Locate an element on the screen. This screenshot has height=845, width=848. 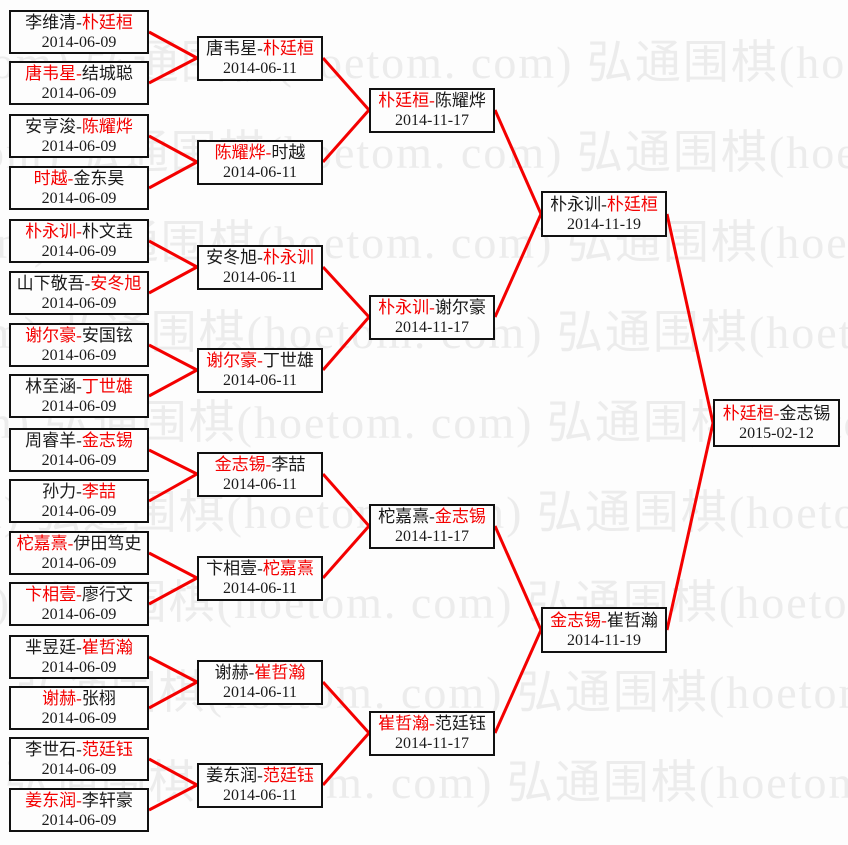
match-players: 柁嘉熹-金志锡 is located at coordinates (432, 517).